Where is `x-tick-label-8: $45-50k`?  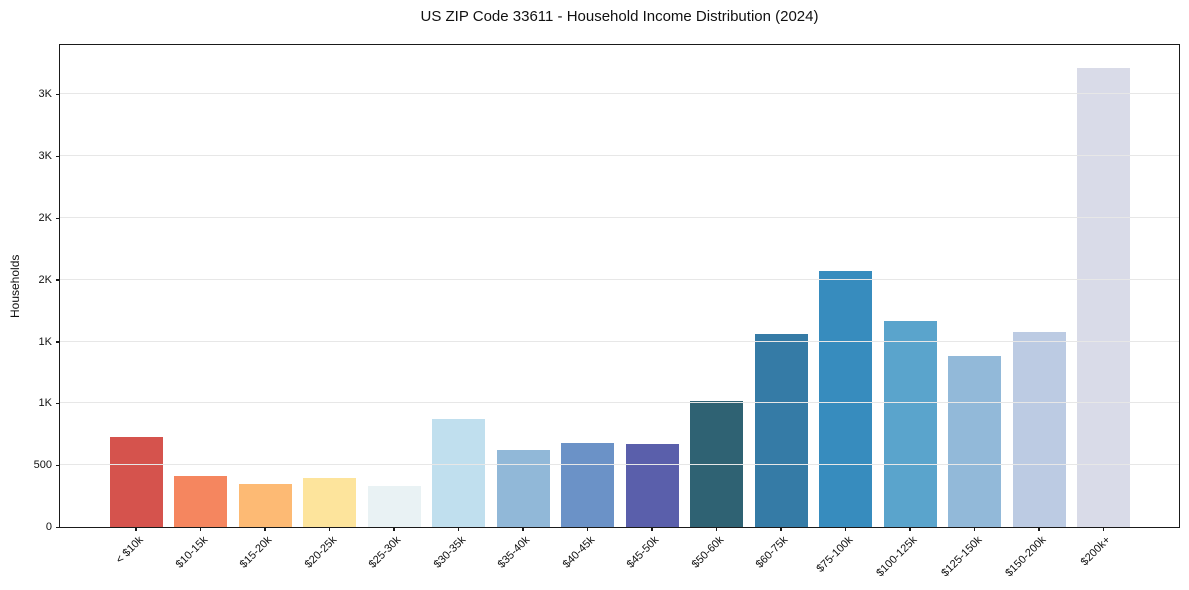
x-tick-label-8: $45-50k is located at coordinates (643, 552).